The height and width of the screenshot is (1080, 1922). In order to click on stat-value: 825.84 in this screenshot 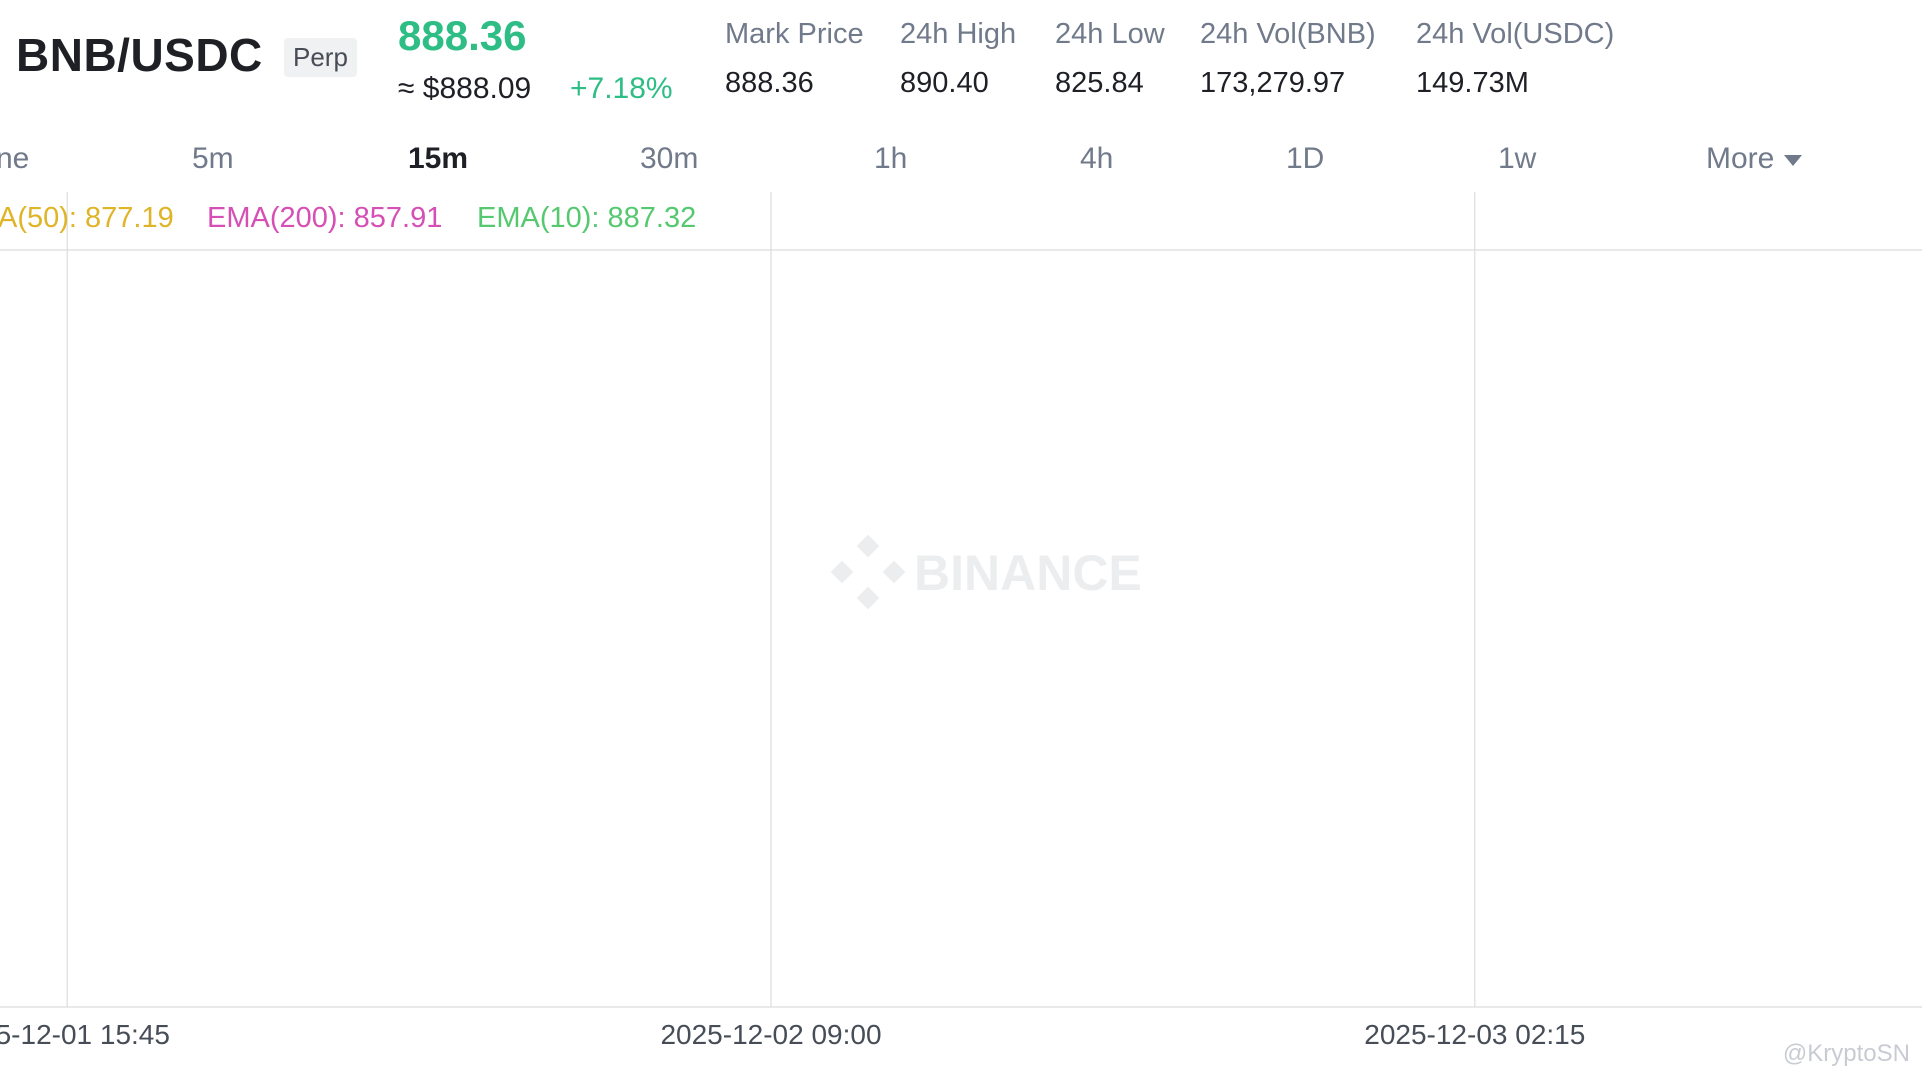, I will do `click(1099, 83)`.